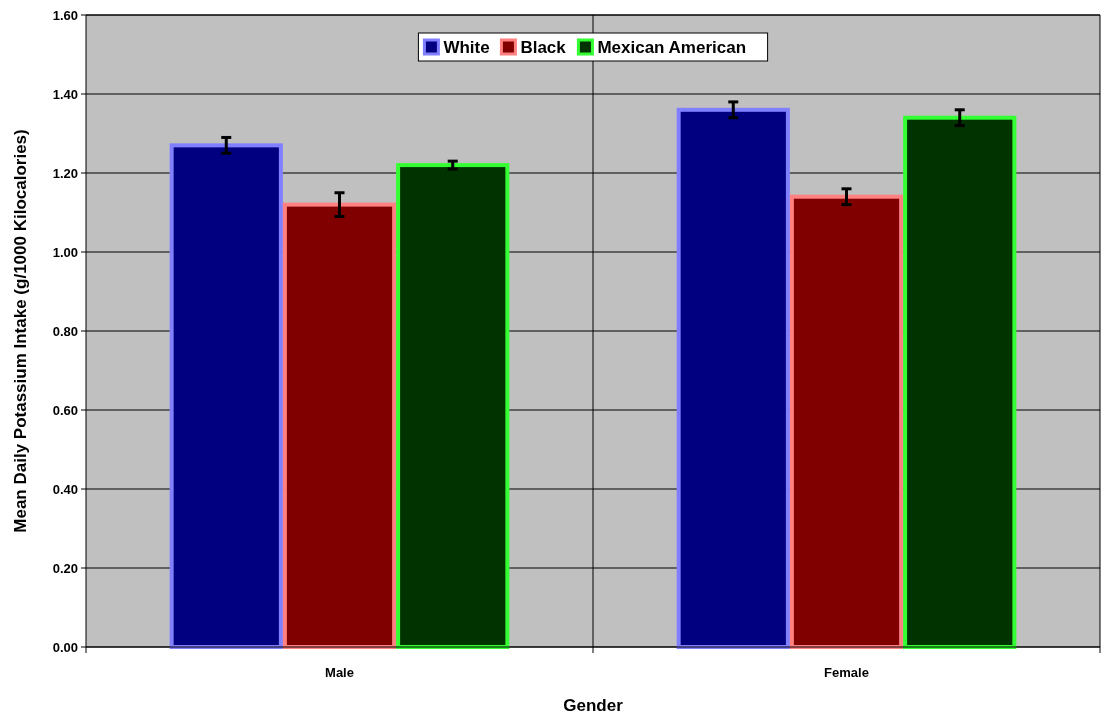 This screenshot has height=715, width=1105. What do you see at coordinates (65, 331) in the screenshot?
I see `y-tick-label: 0.80` at bounding box center [65, 331].